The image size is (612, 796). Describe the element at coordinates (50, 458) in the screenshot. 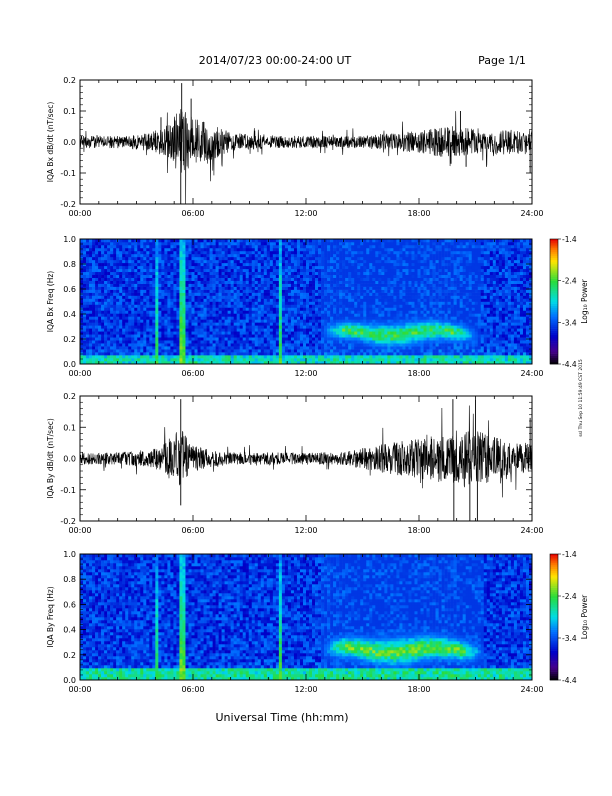

I see `y-axis-label: IQA By dB/dt (nT/sec)` at that location.